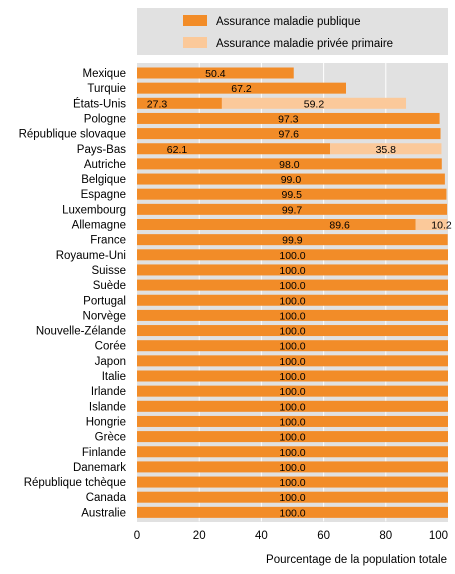 This screenshot has width=455, height=574. Describe the element at coordinates (104, 316) in the screenshot. I see `category-label: Norvège` at that location.